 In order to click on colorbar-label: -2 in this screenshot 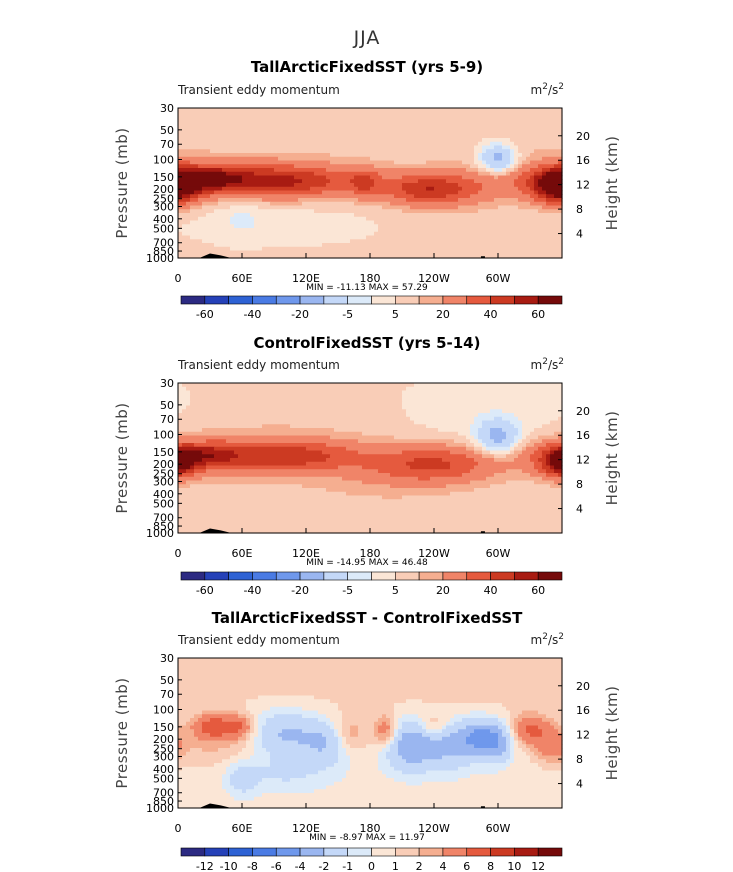, I will do `click(323, 866)`.